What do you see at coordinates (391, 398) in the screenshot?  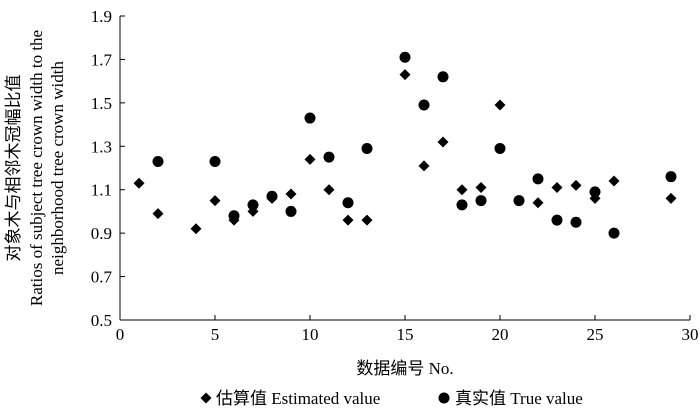 I see `legend: 估算值 Estimated value 真实值 True value` at bounding box center [391, 398].